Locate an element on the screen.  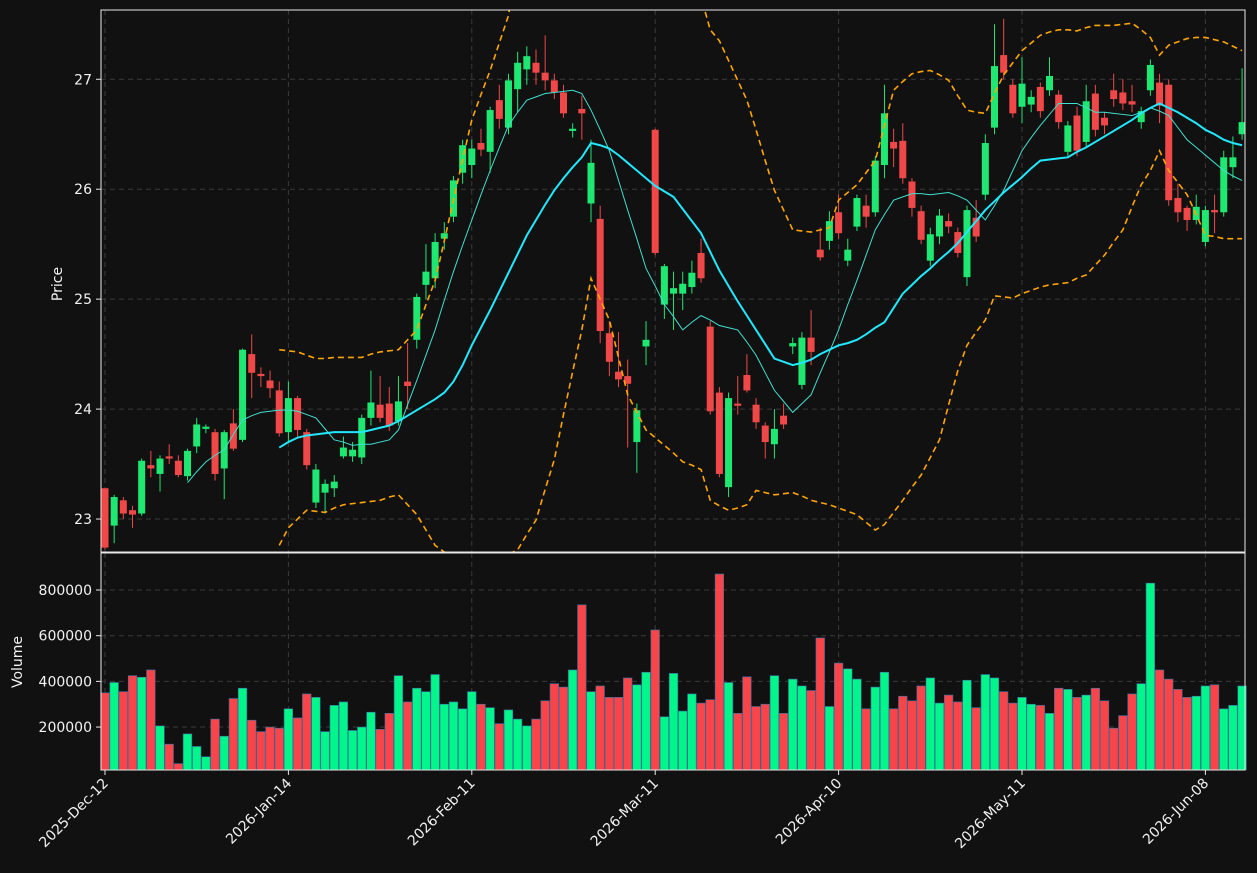
y-tick-label: 600000 is located at coordinates (65, 637).